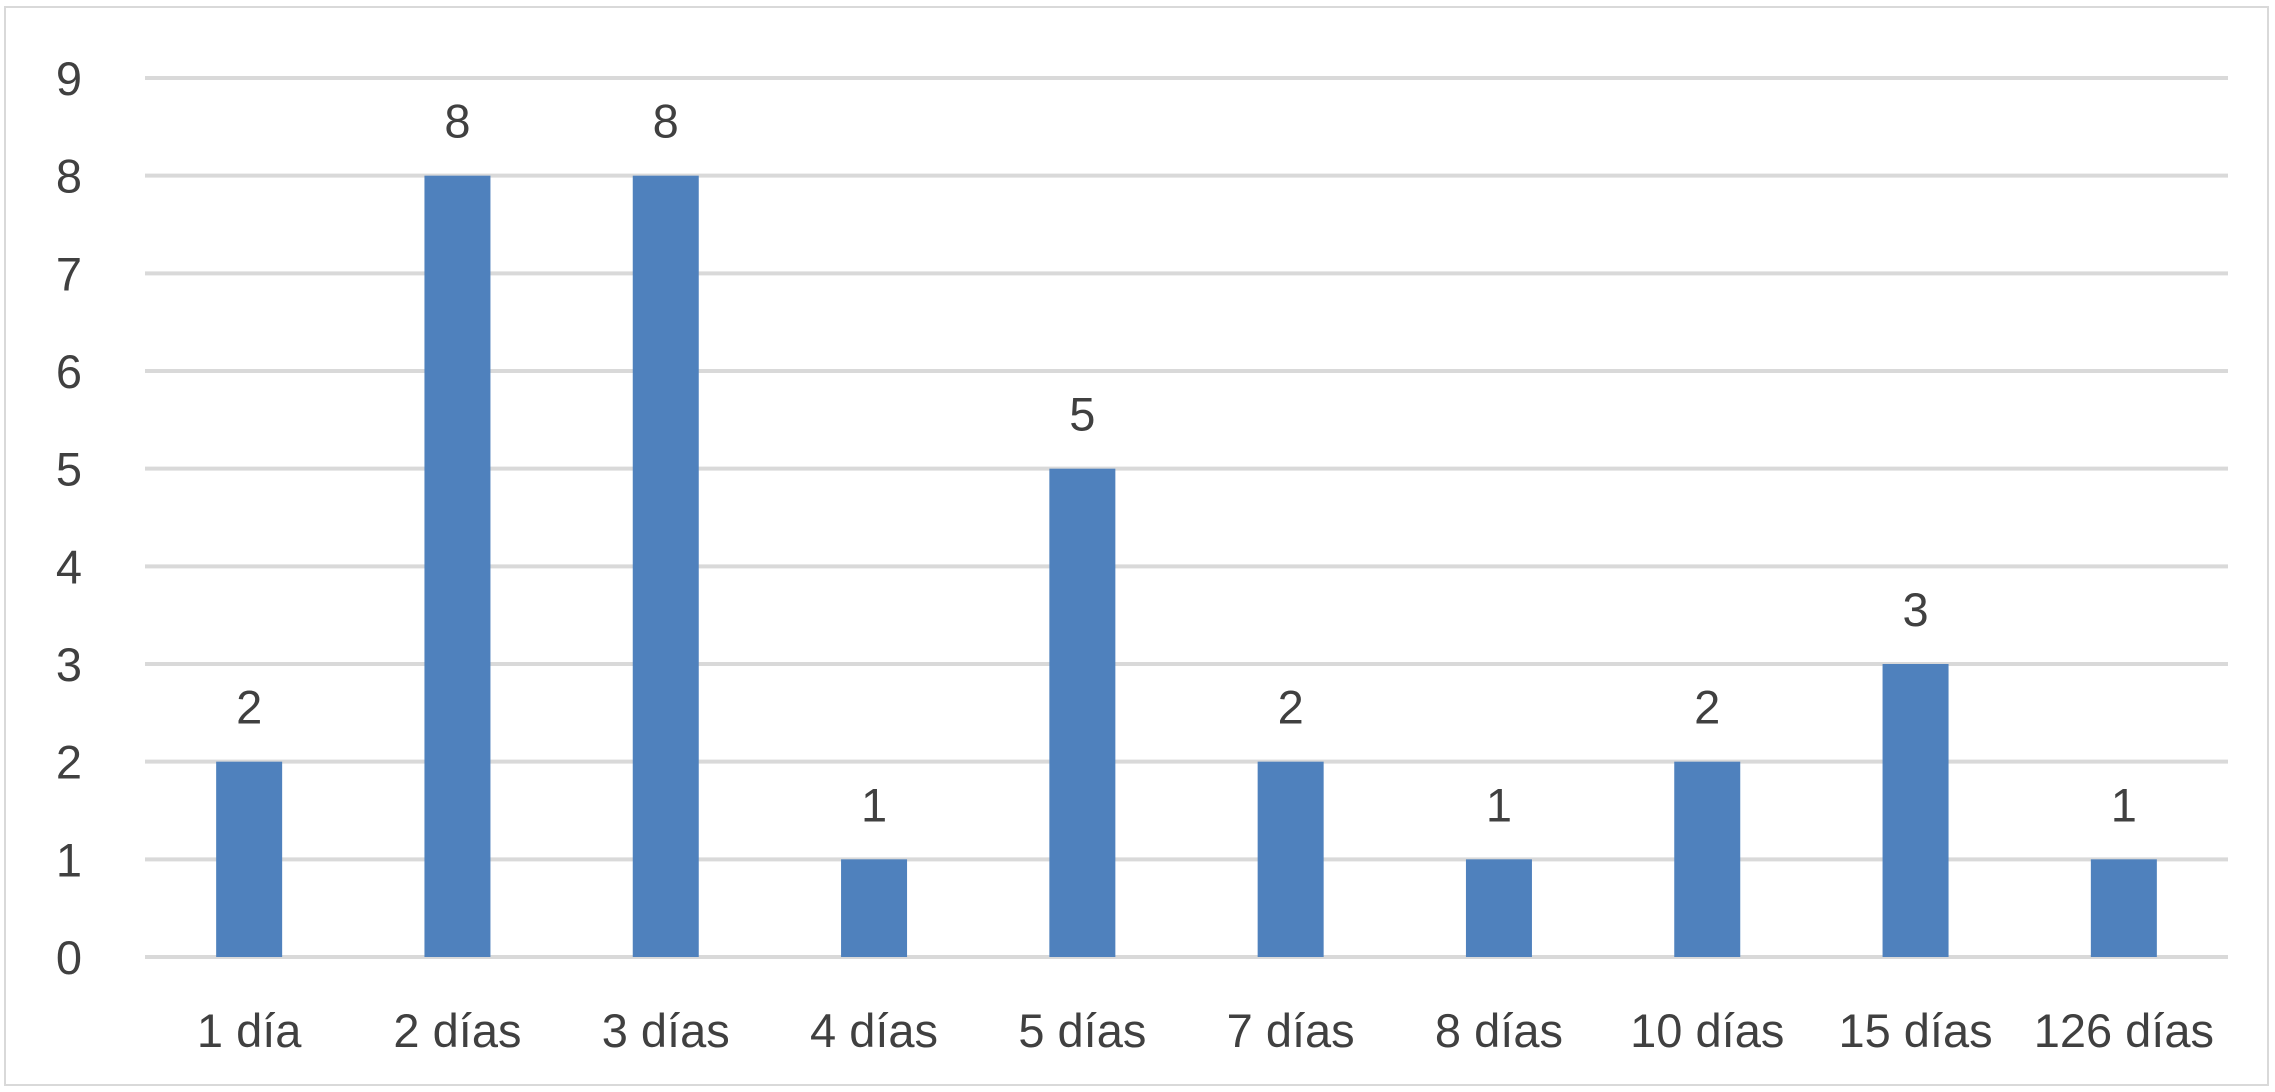 The height and width of the screenshot is (1092, 2275). Describe the element at coordinates (249, 1030) in the screenshot. I see `category-label: 1 día` at that location.